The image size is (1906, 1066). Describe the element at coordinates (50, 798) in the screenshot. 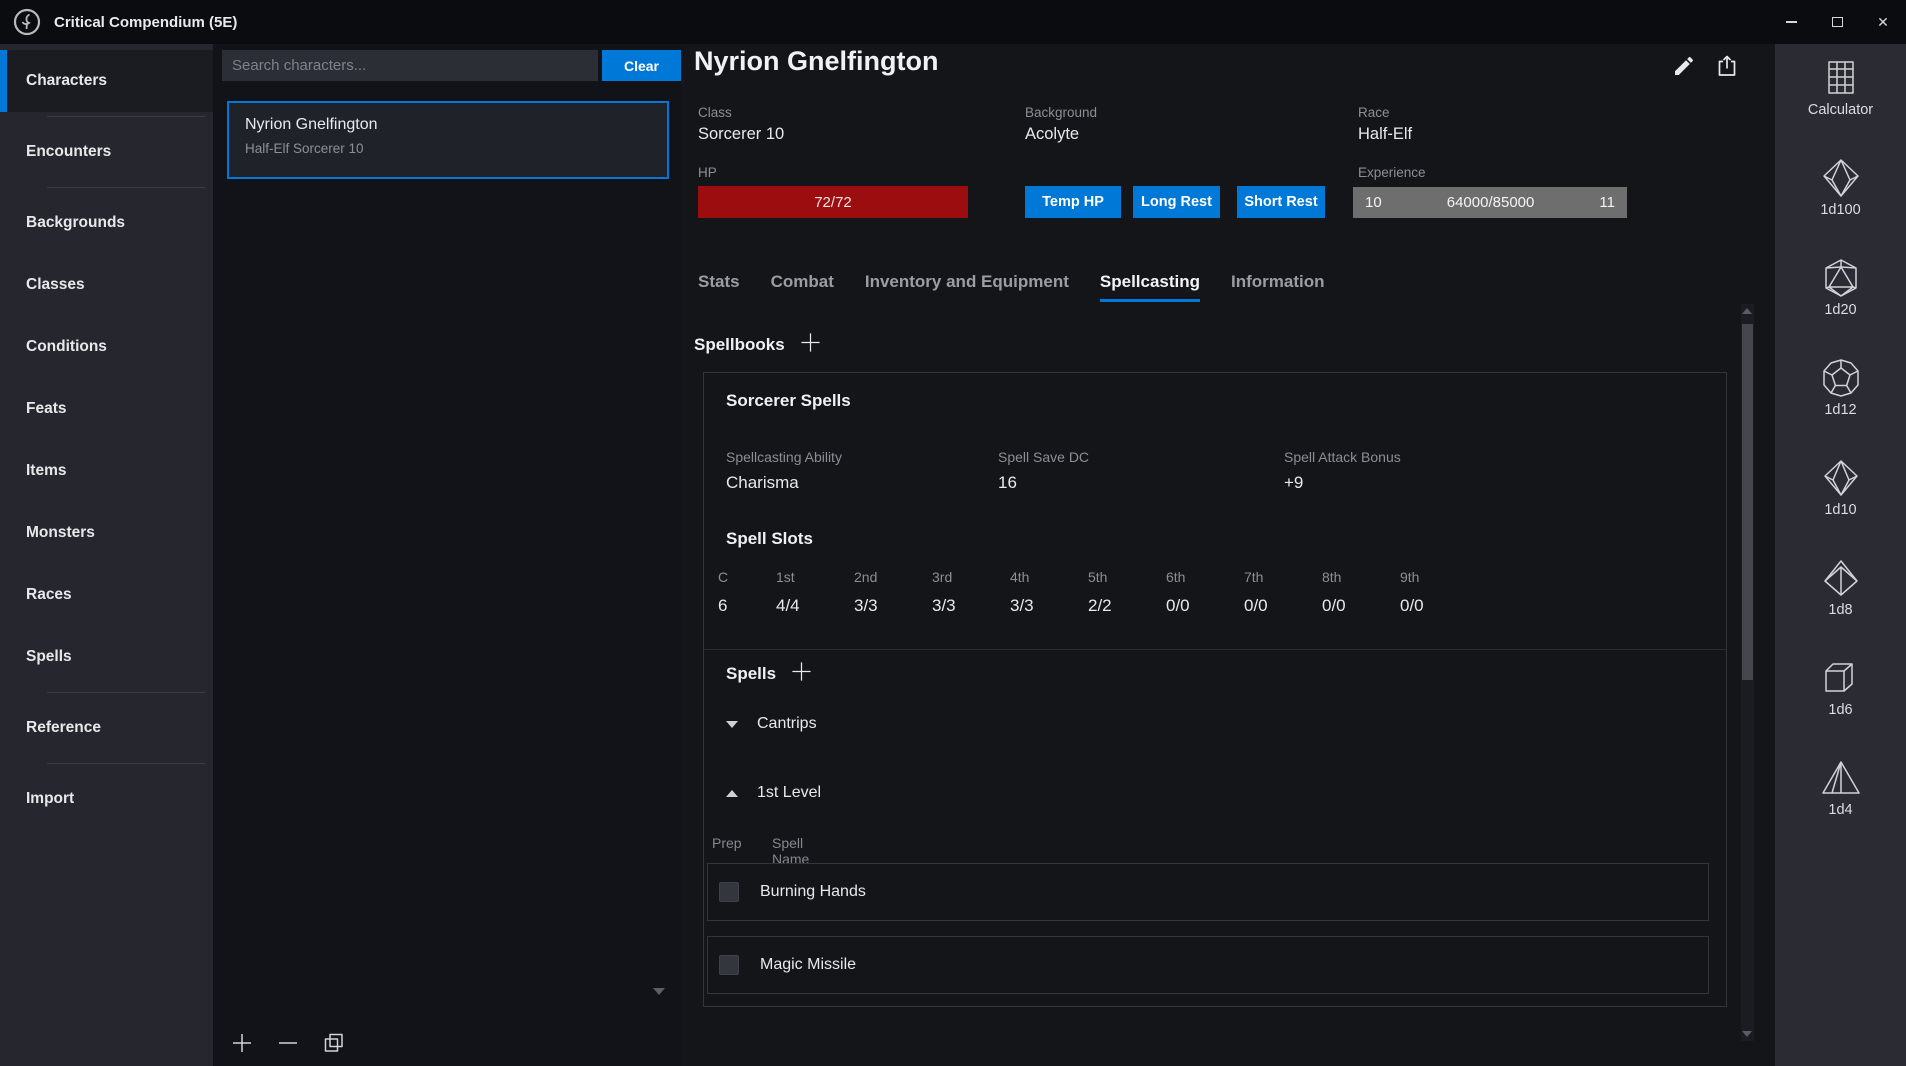

I see `sidebar-item-import: Import` at that location.